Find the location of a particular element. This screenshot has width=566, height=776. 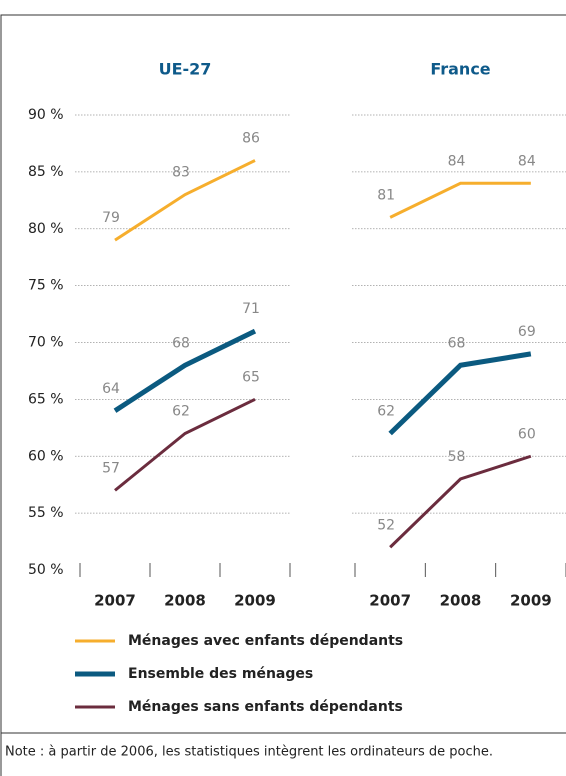

legend-label: Ménages avec enfants dépendants is located at coordinates (265, 641).